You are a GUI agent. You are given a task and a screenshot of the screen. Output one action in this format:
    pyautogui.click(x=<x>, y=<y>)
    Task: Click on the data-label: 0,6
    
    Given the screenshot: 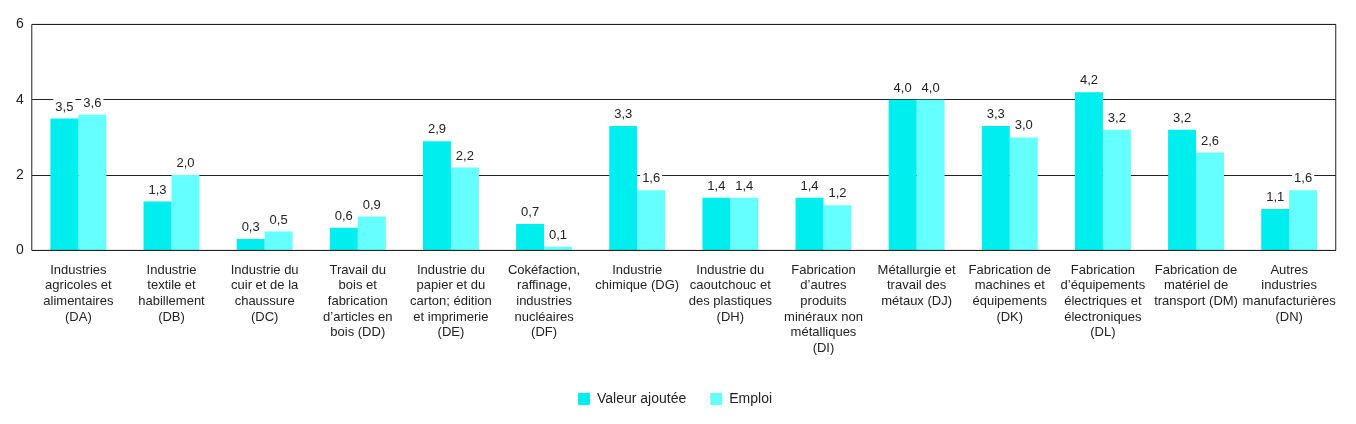 What is the action you would take?
    pyautogui.click(x=343, y=215)
    